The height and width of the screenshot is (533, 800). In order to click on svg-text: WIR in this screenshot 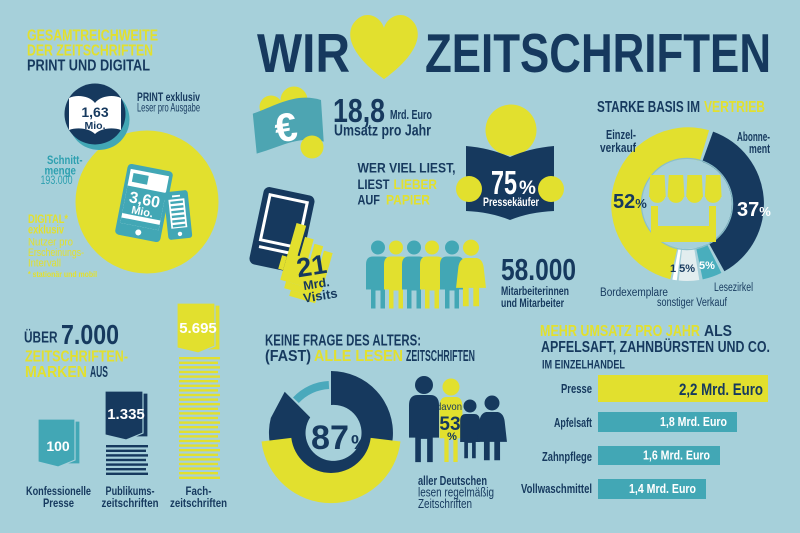, I will do `click(303, 53)`.